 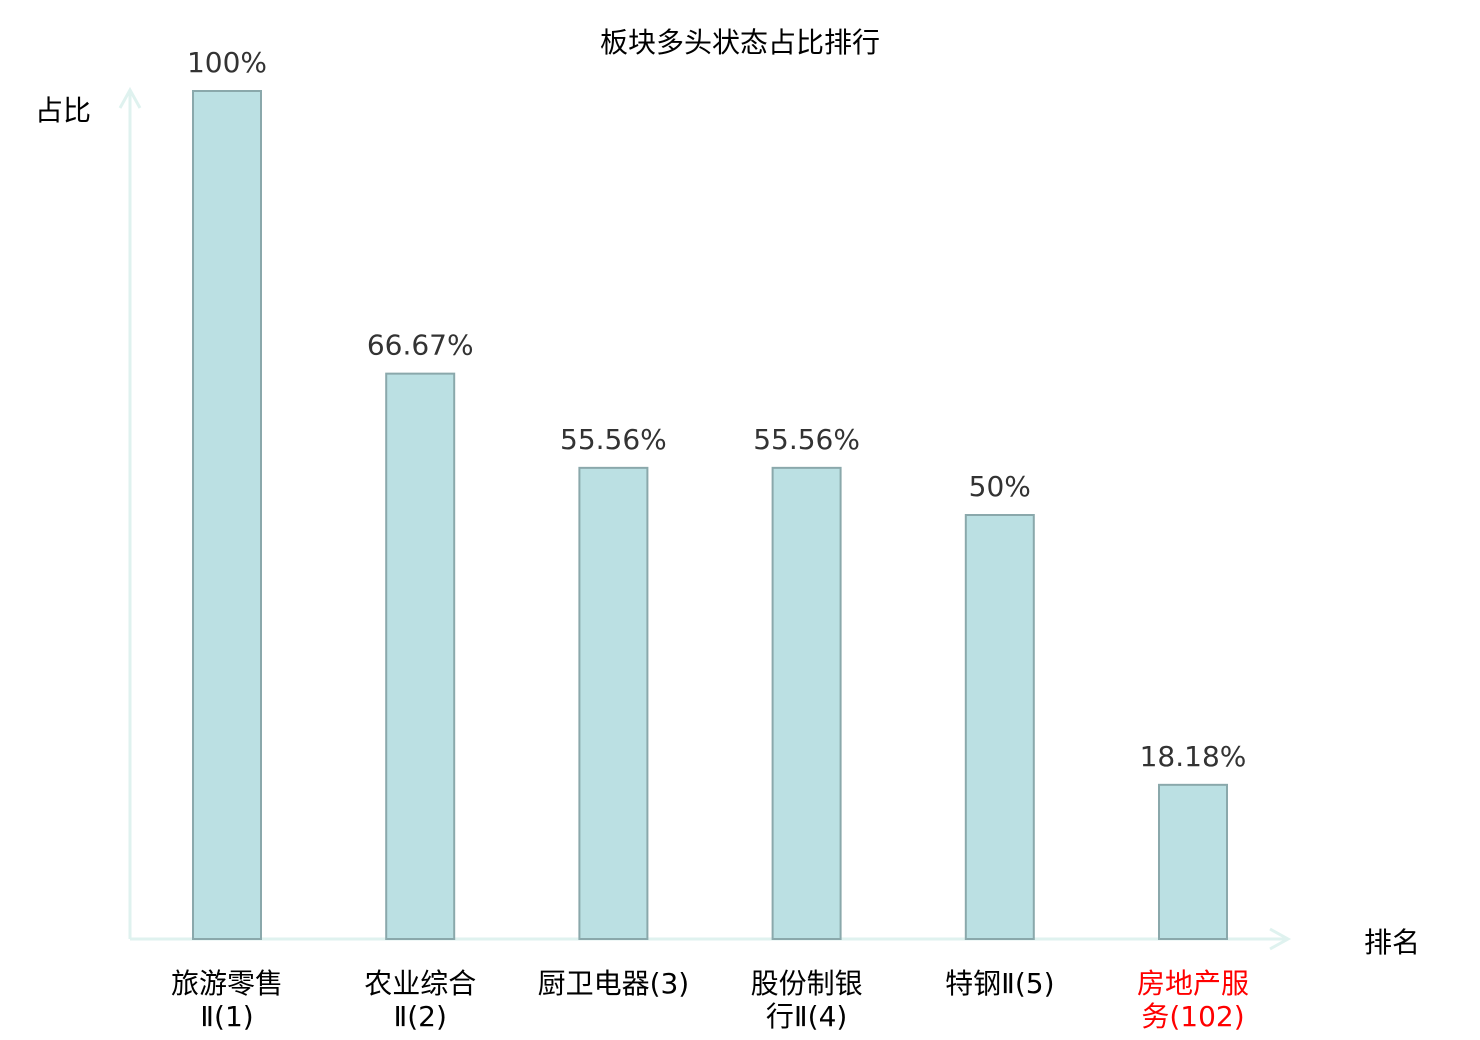 What do you see at coordinates (420, 983) in the screenshot?
I see `x-tick-label: 农业综合` at bounding box center [420, 983].